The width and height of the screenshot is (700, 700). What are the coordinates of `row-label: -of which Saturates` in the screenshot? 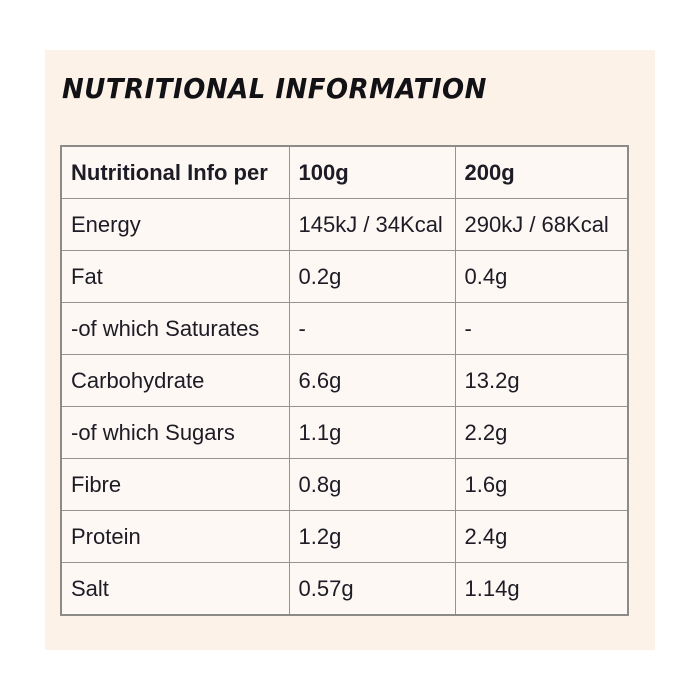 It's located at (175, 328).